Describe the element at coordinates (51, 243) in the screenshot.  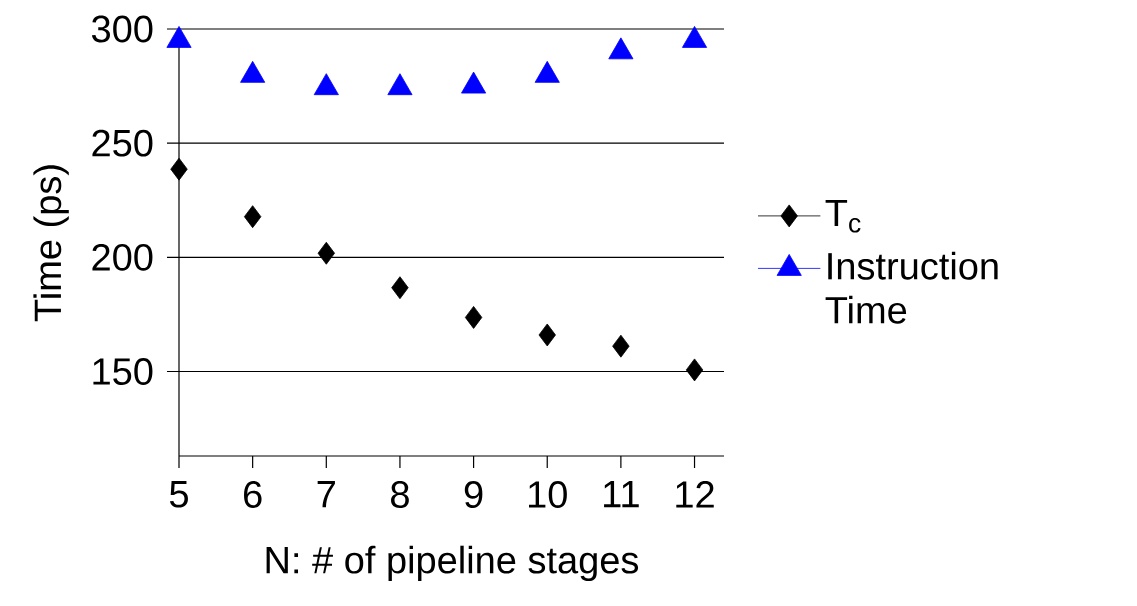
I see `y-axis-title: Time (ps)` at that location.